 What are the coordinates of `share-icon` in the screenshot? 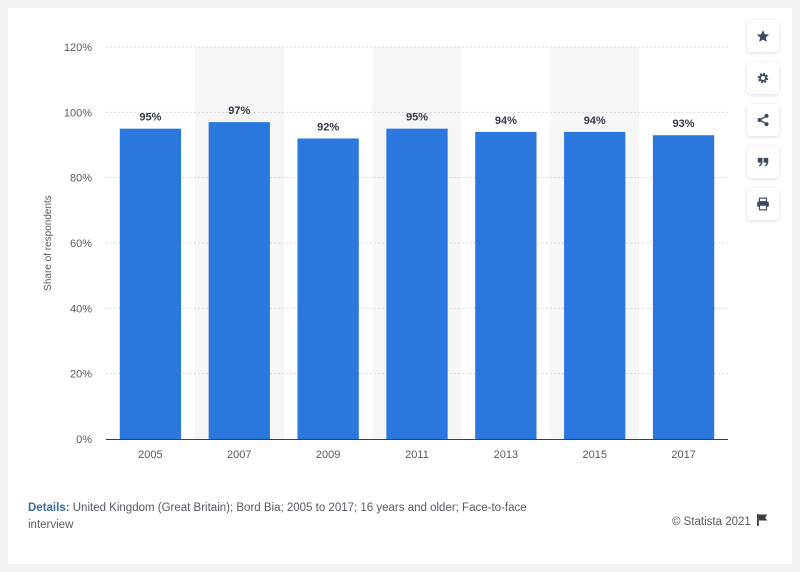 It's located at (763, 120).